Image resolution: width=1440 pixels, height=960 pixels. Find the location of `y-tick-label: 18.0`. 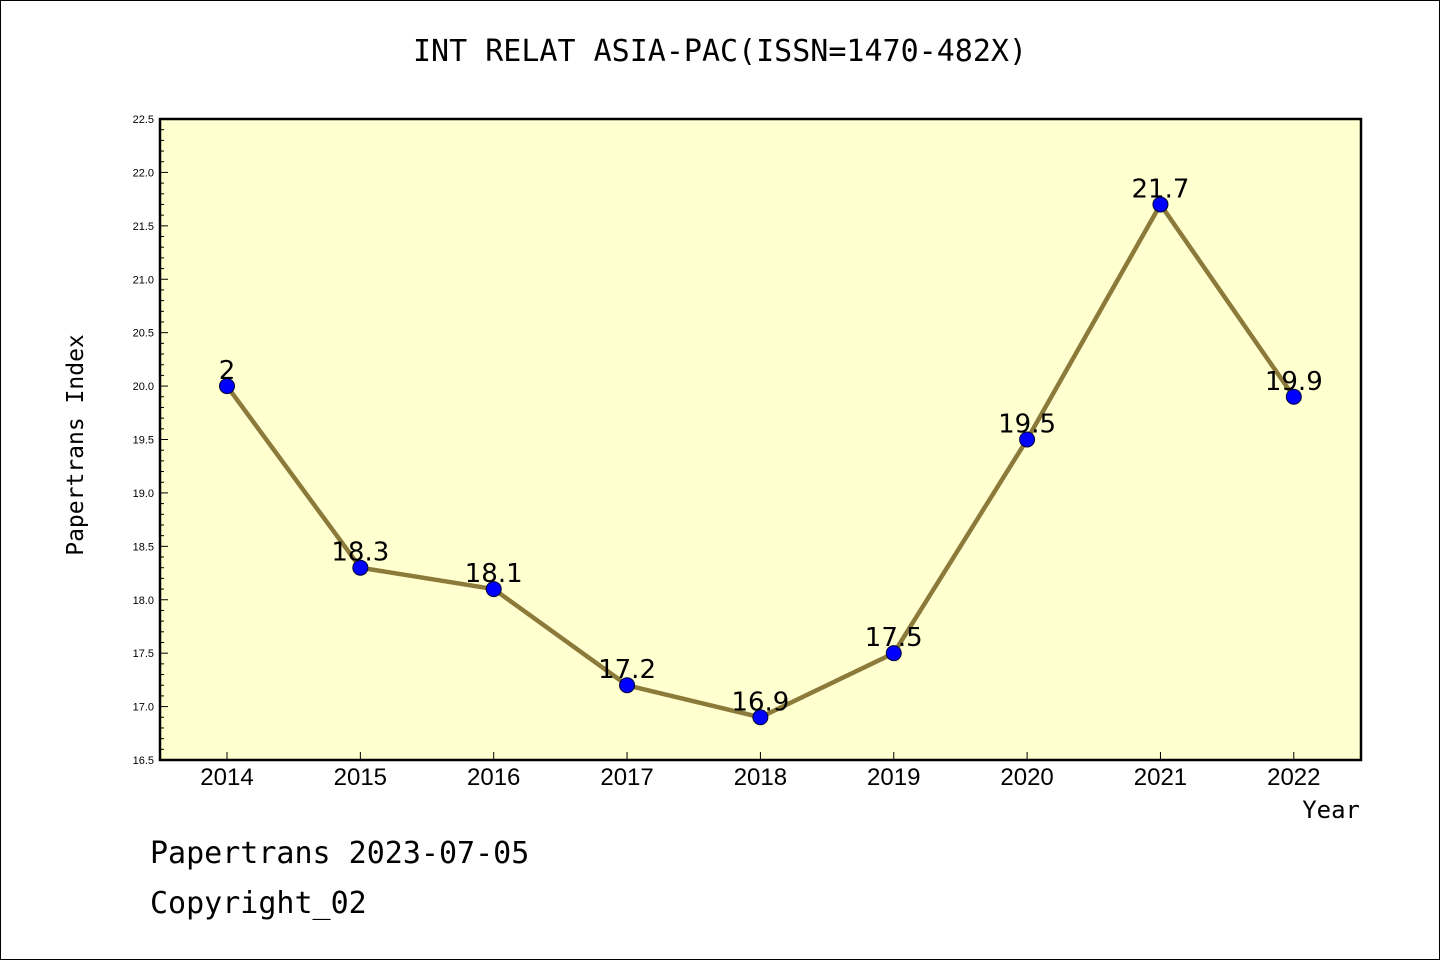

y-tick-label: 18.0 is located at coordinates (143, 601).